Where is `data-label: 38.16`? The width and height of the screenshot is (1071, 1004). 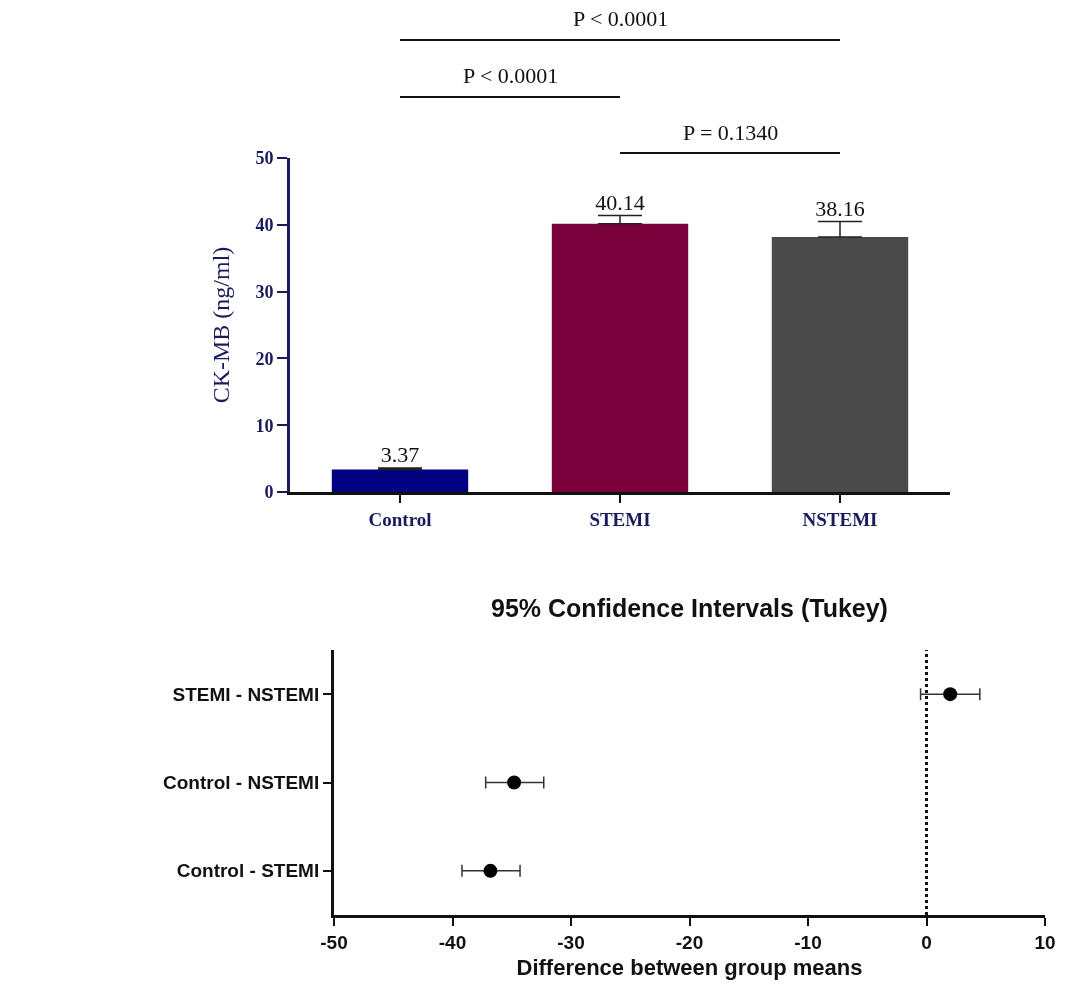 data-label: 38.16 is located at coordinates (840, 208).